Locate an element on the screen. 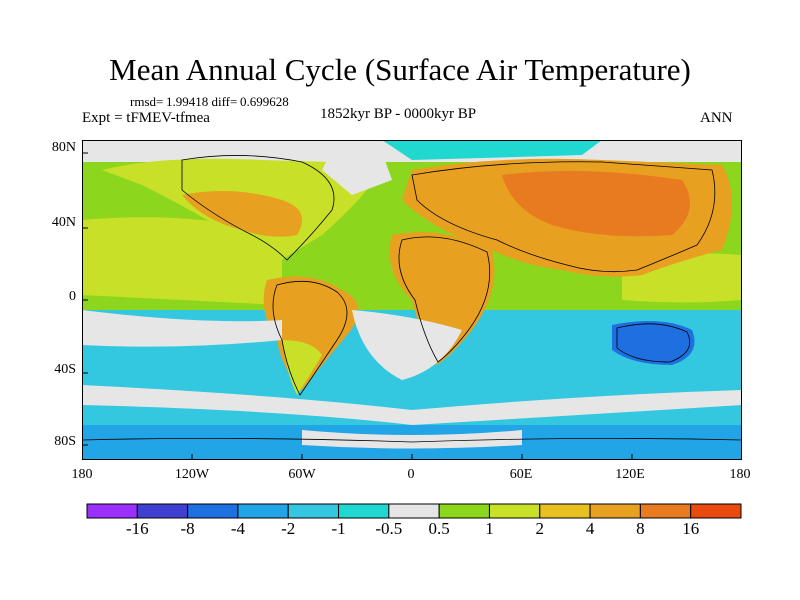 The height and width of the screenshot is (600, 800). season-label: ANN is located at coordinates (716, 118).